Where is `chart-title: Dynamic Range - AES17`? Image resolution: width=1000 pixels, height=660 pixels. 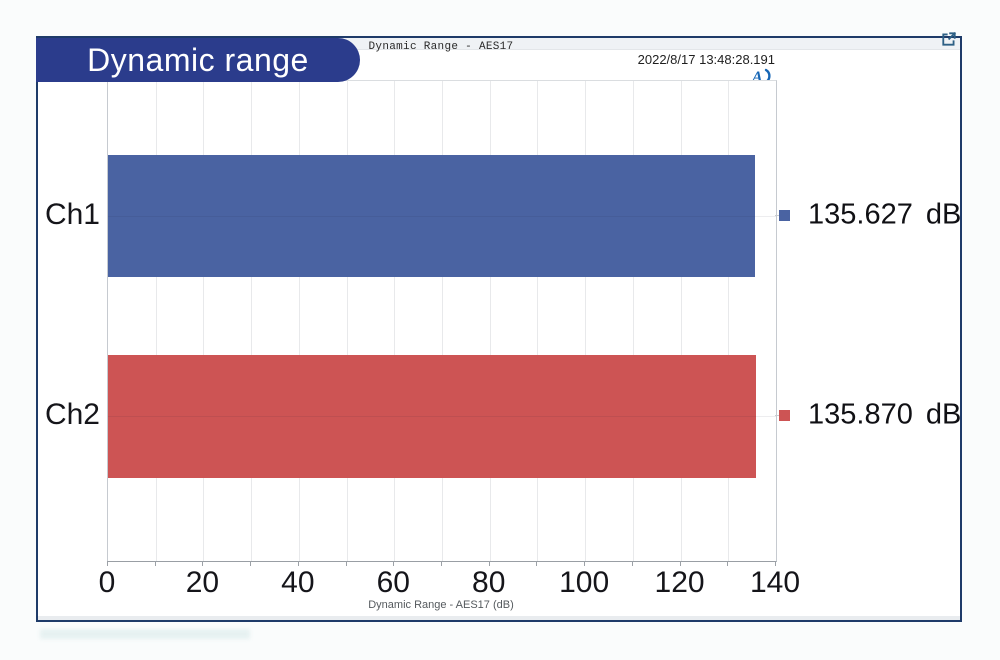
chart-title: Dynamic Range - AES17 is located at coordinates (441, 47).